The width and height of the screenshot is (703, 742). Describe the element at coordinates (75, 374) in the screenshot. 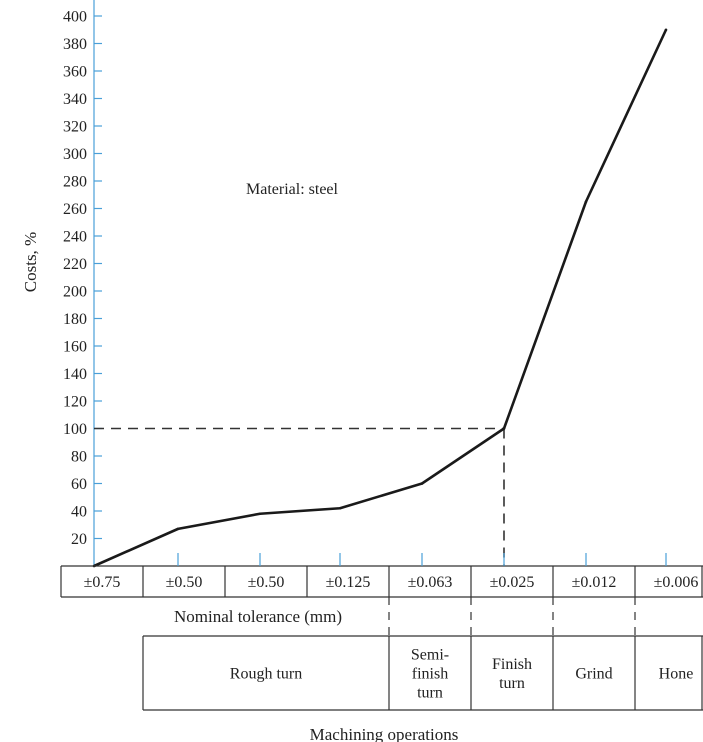

I see `y-tick-label: 140` at that location.